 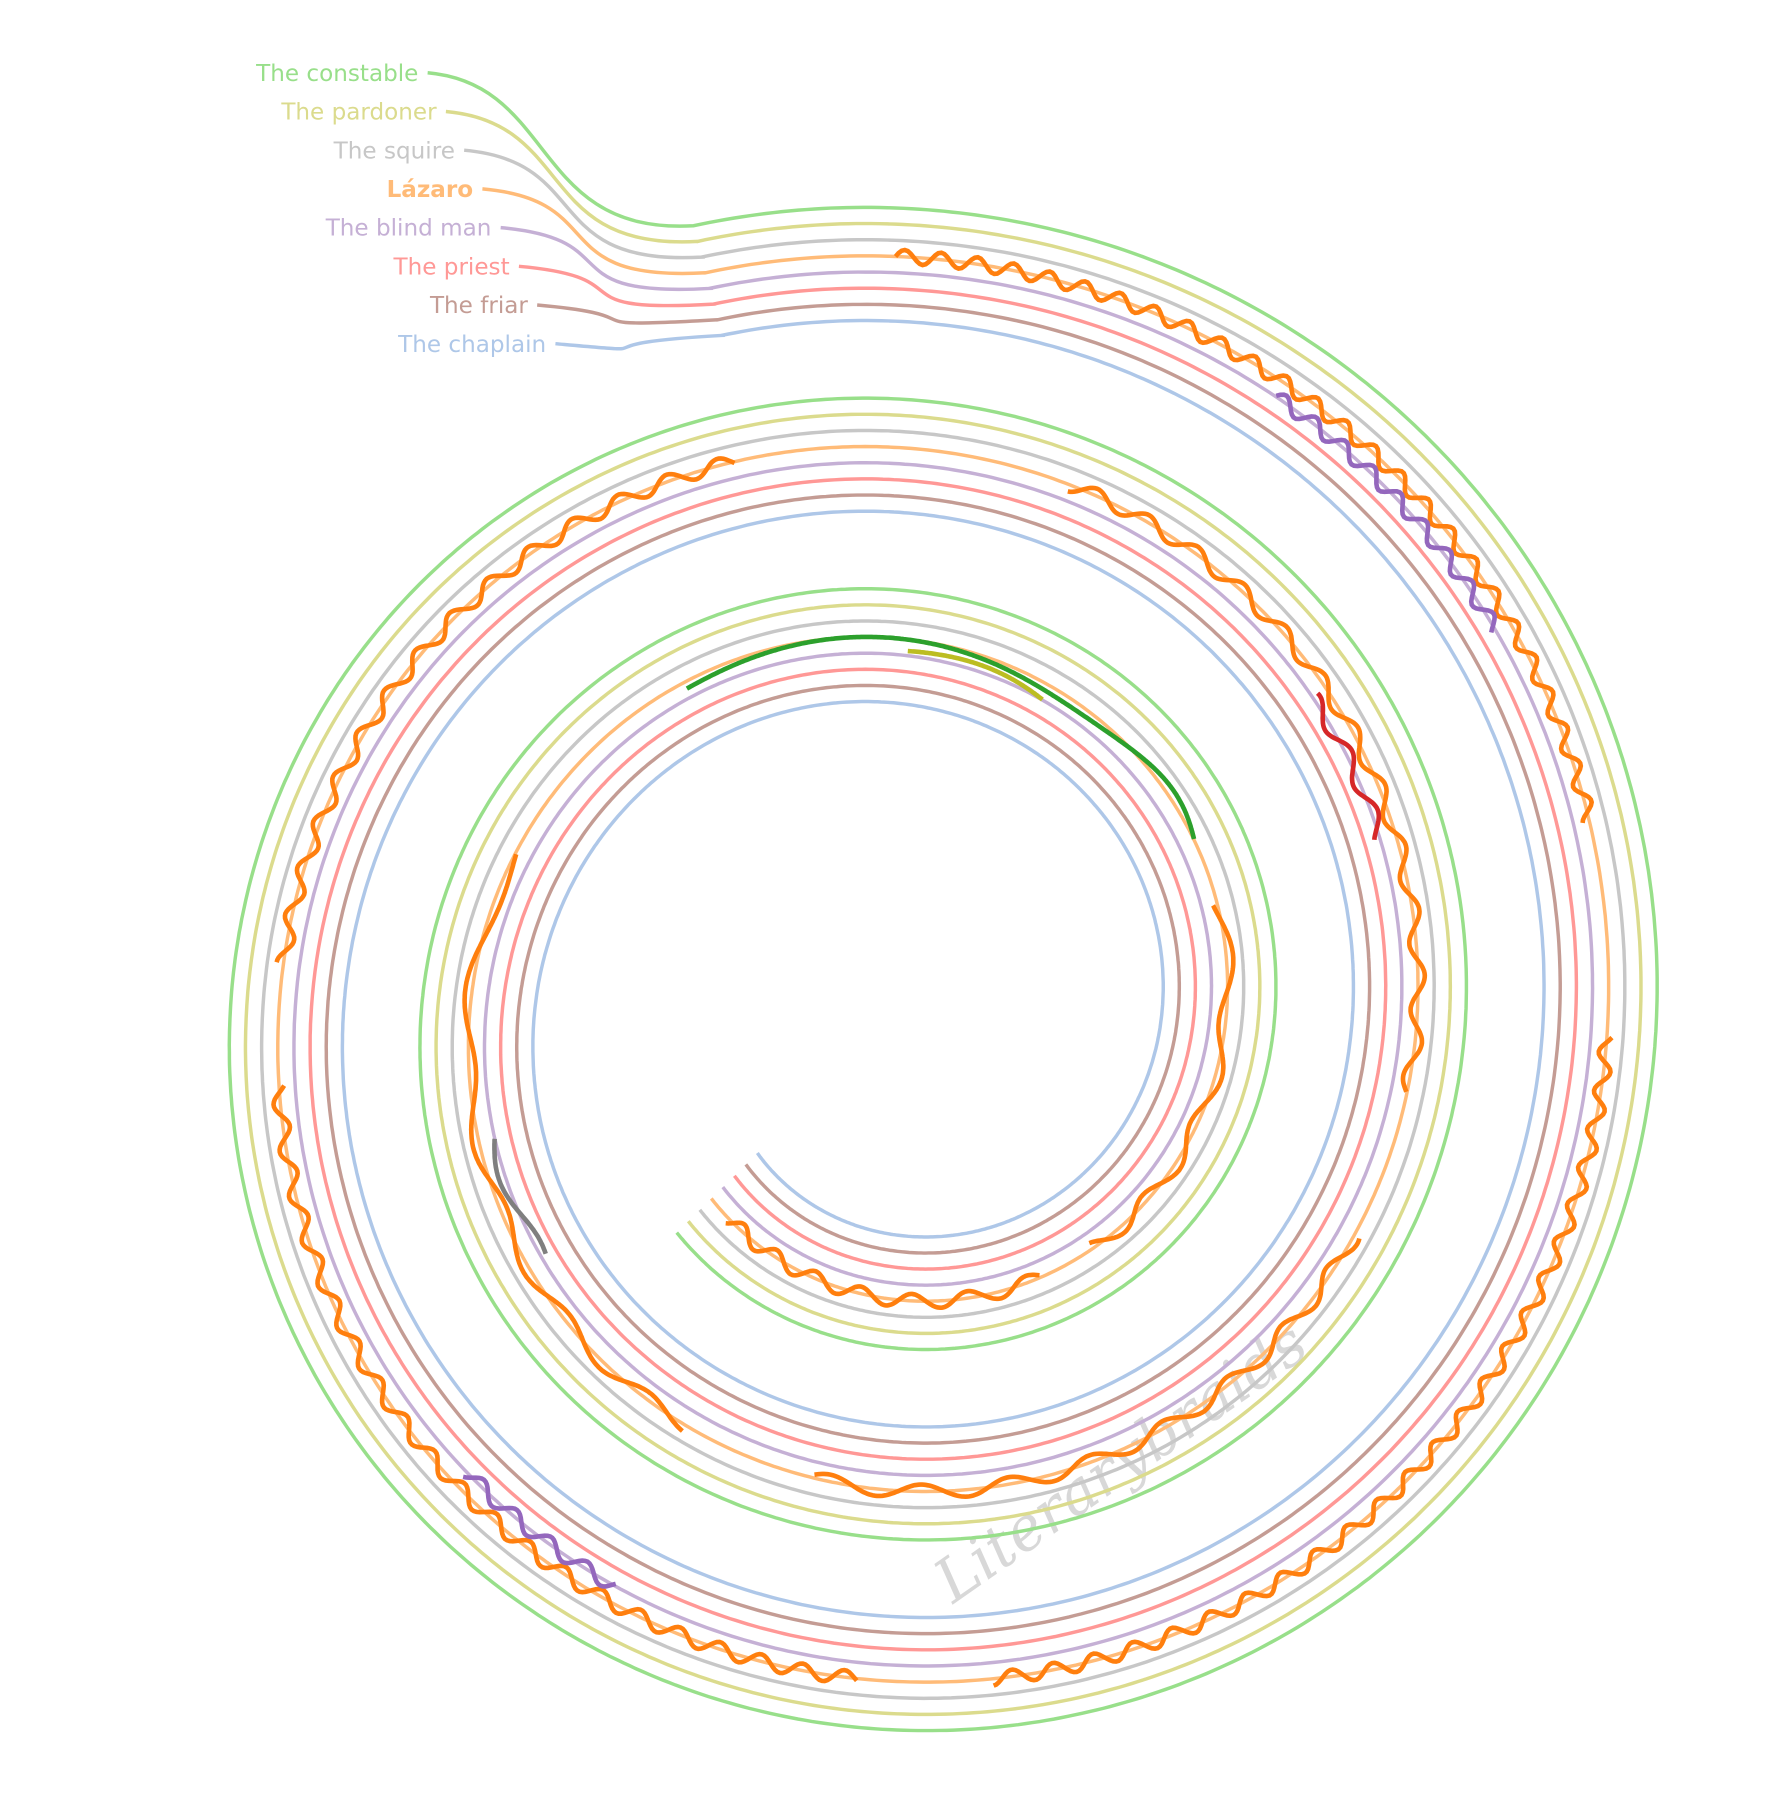 I want to click on character-label: The chaplain, so click(x=471, y=345).